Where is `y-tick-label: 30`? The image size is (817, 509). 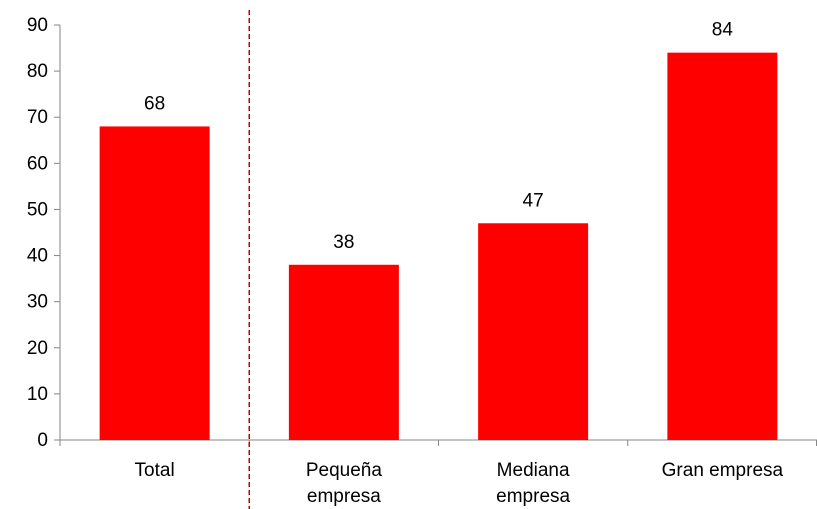
y-tick-label: 30 is located at coordinates (37, 302).